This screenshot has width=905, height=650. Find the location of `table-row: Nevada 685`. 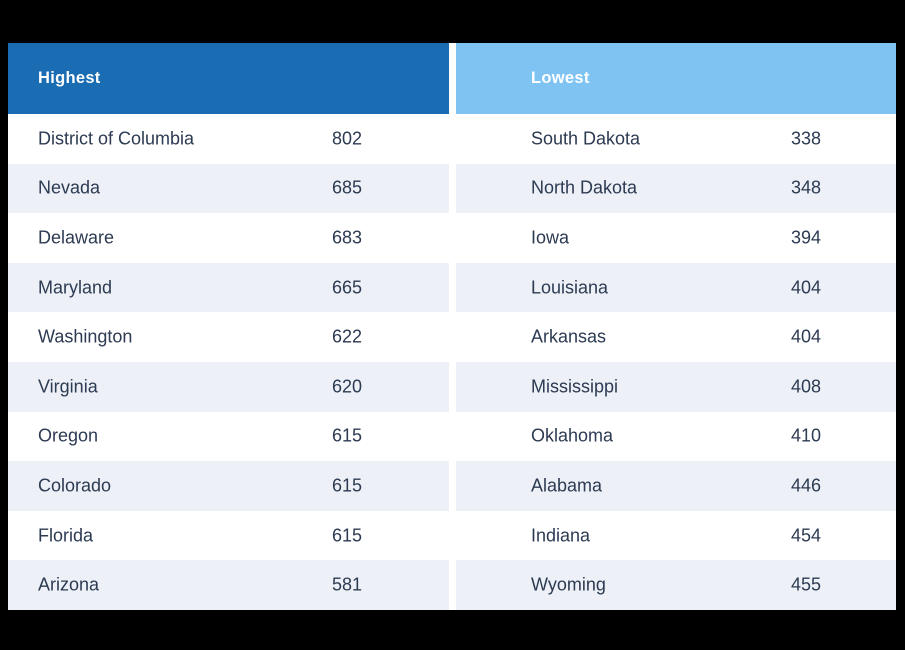

table-row: Nevada 685 is located at coordinates (228, 188).